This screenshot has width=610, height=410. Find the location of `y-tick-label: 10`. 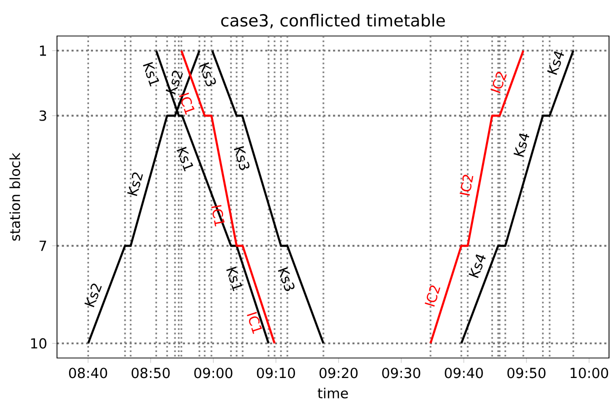

y-tick-label: 10 is located at coordinates (38, 343).